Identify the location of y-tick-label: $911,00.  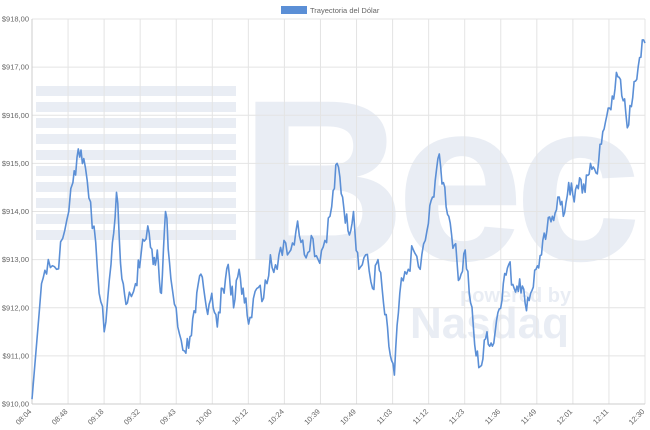
(15, 355).